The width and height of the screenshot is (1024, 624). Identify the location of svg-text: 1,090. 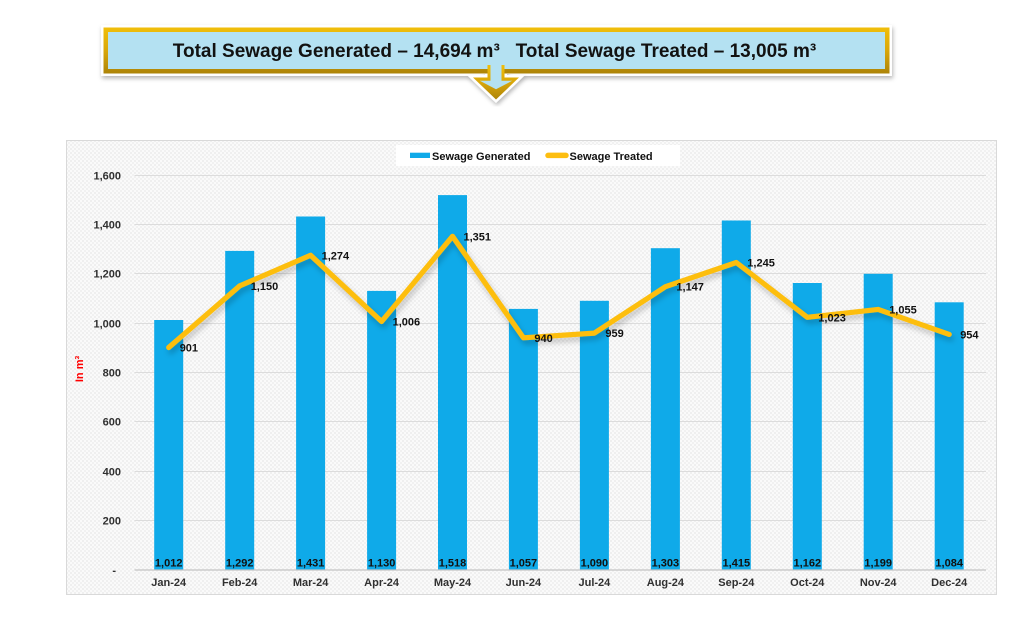
(595, 564).